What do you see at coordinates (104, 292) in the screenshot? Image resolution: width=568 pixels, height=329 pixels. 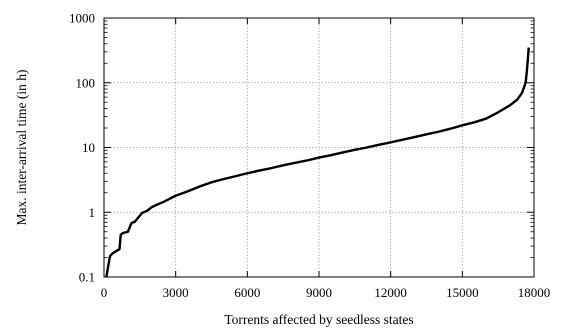 I see `x-tick-label: 0` at bounding box center [104, 292].